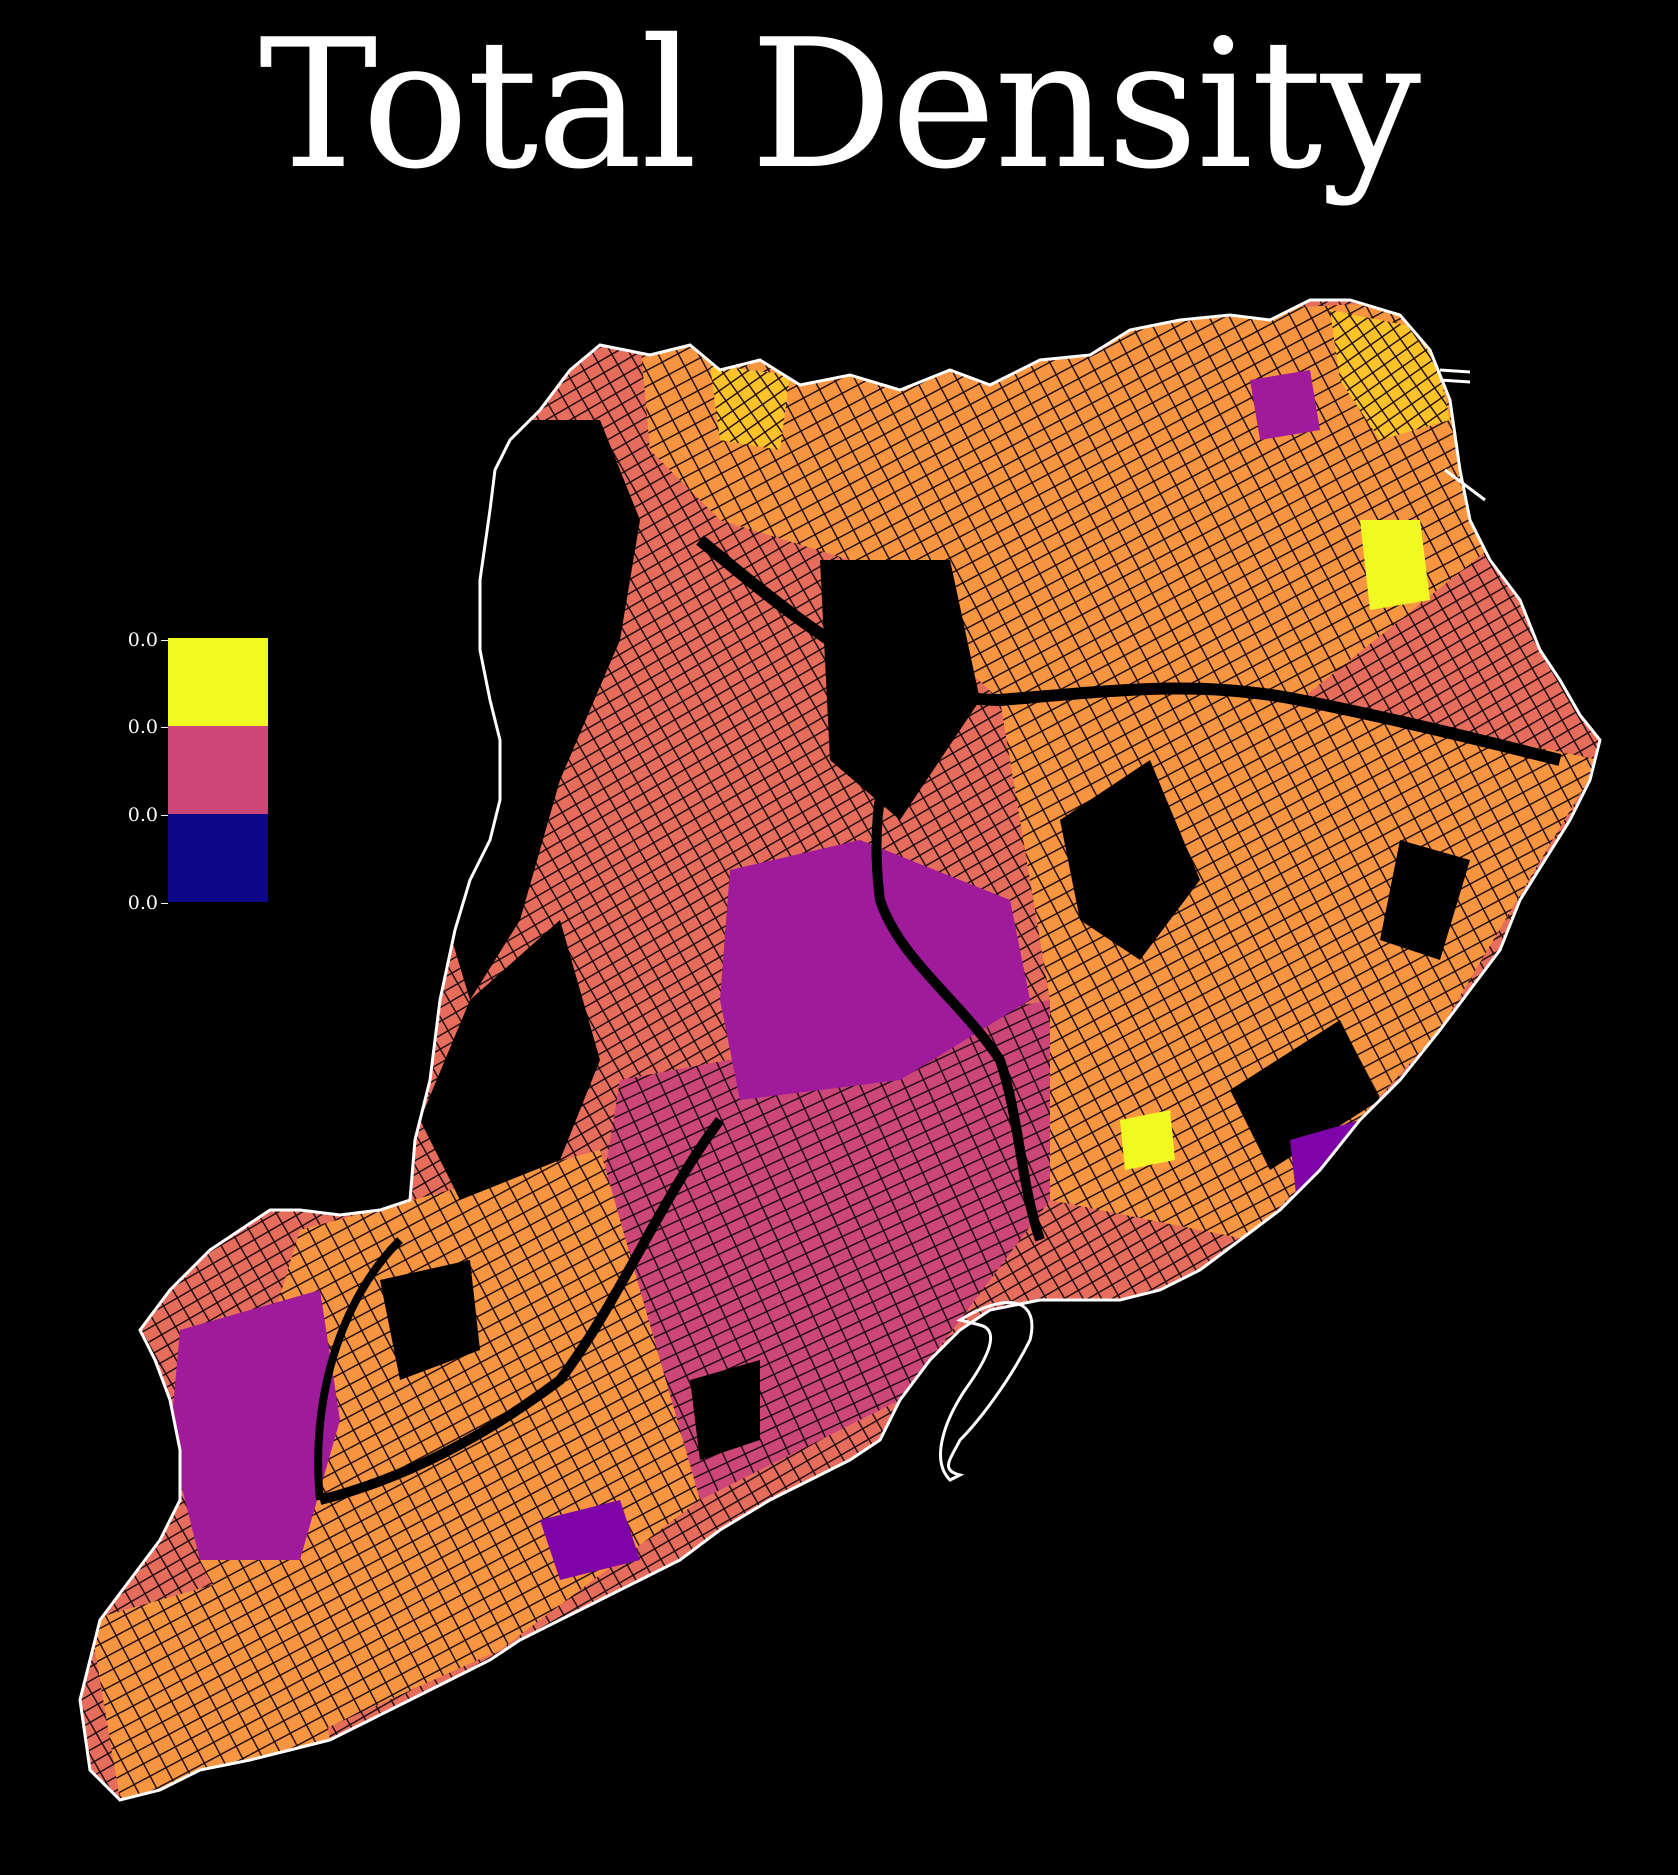  What do you see at coordinates (218, 770) in the screenshot?
I see `legend-swatch-mid` at bounding box center [218, 770].